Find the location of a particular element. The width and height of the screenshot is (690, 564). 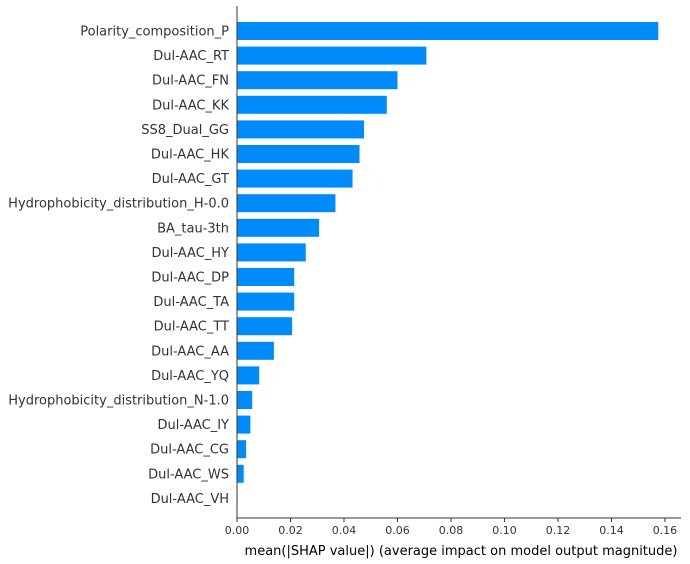

category-label-0: Polarity_composition_P is located at coordinates (154, 32).